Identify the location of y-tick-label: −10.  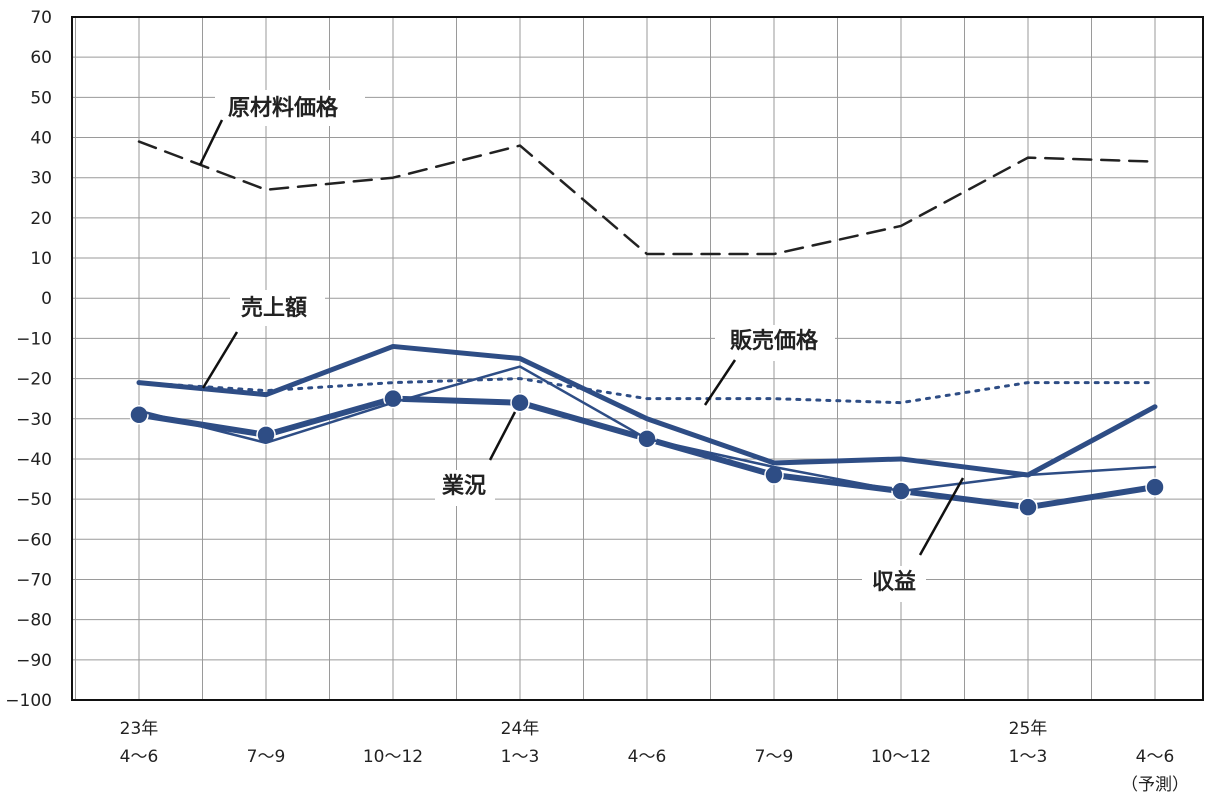
(34, 339).